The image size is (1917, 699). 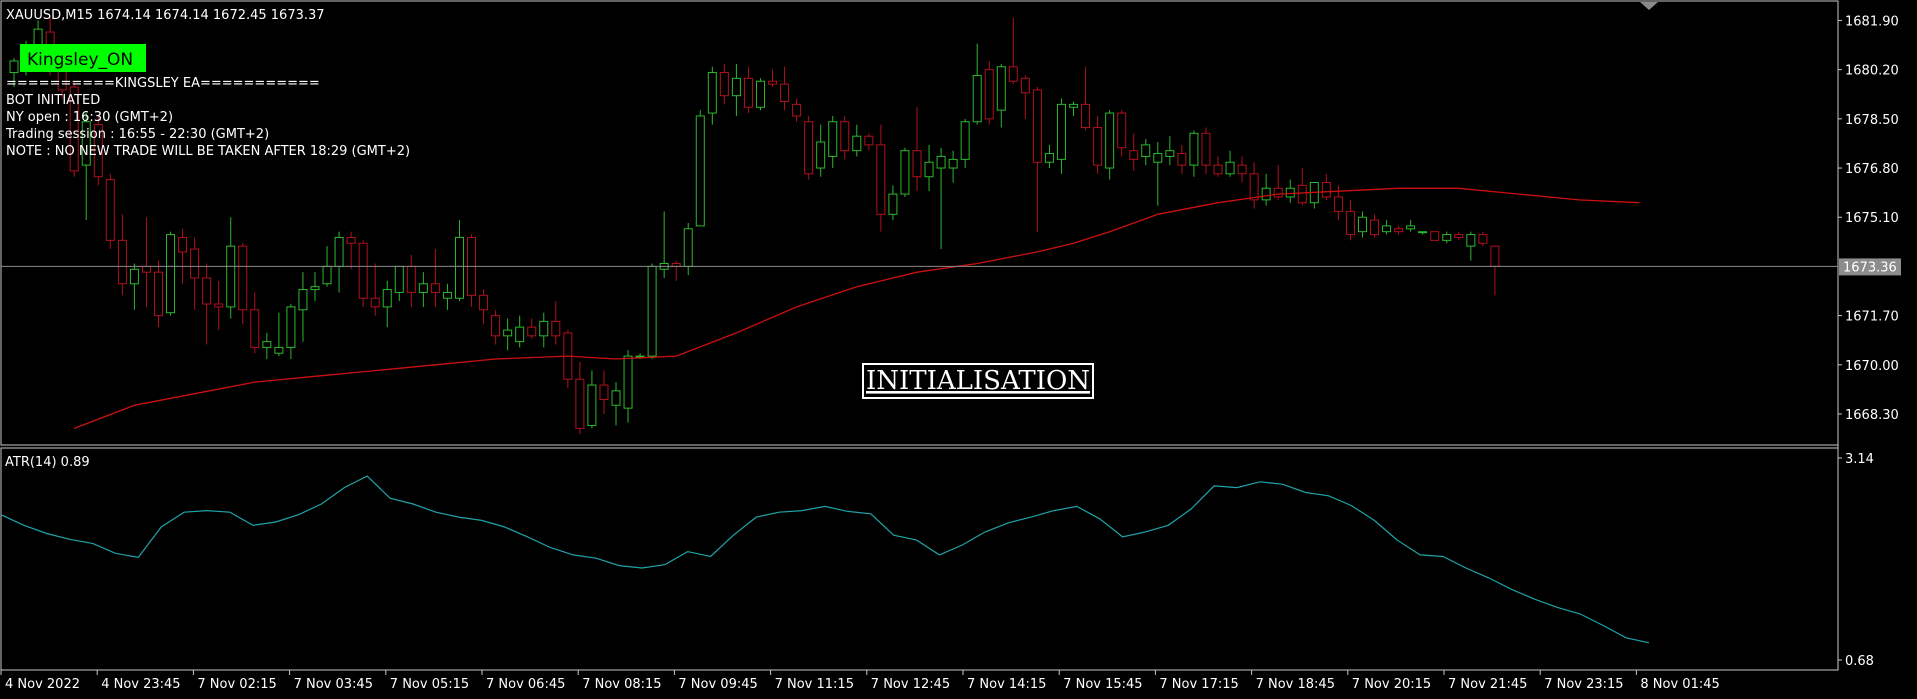 I want to click on current-price-tag-bg, so click(x=1870, y=267).